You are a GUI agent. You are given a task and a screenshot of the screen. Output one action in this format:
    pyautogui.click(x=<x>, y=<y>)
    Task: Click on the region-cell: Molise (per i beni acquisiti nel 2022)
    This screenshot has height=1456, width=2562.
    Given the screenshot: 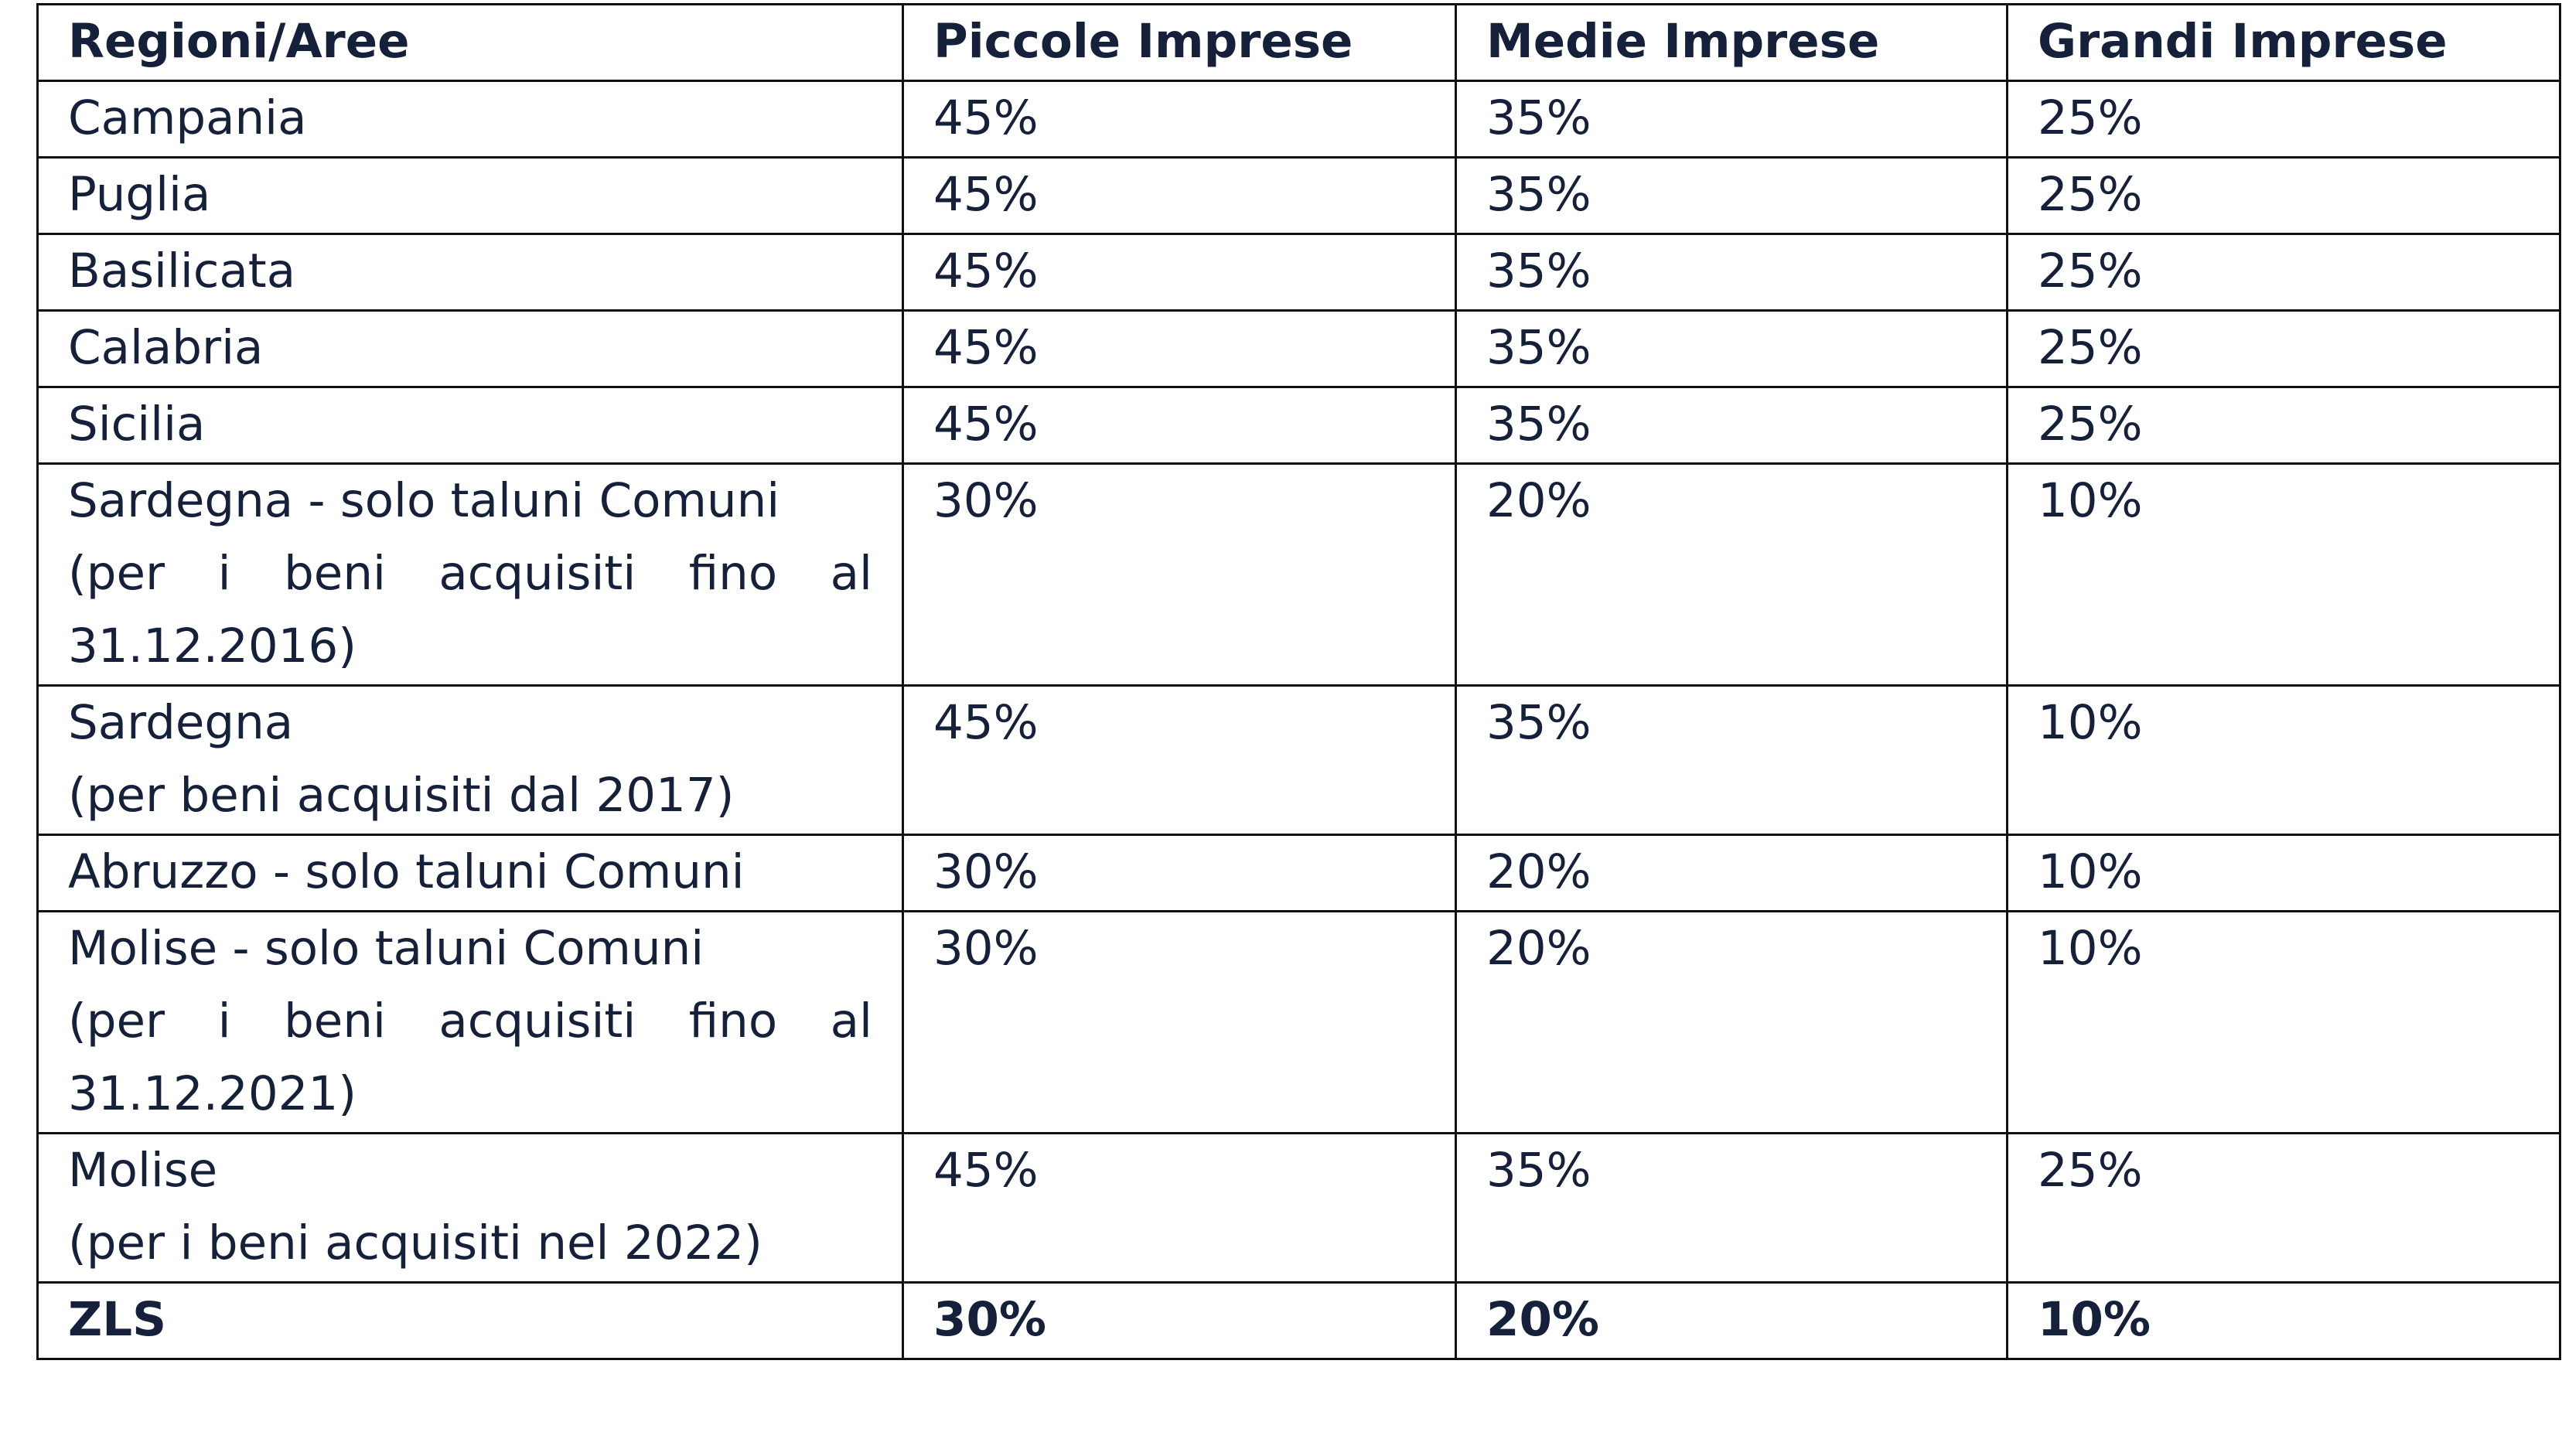 What is the action you would take?
    pyautogui.click(x=470, y=1208)
    